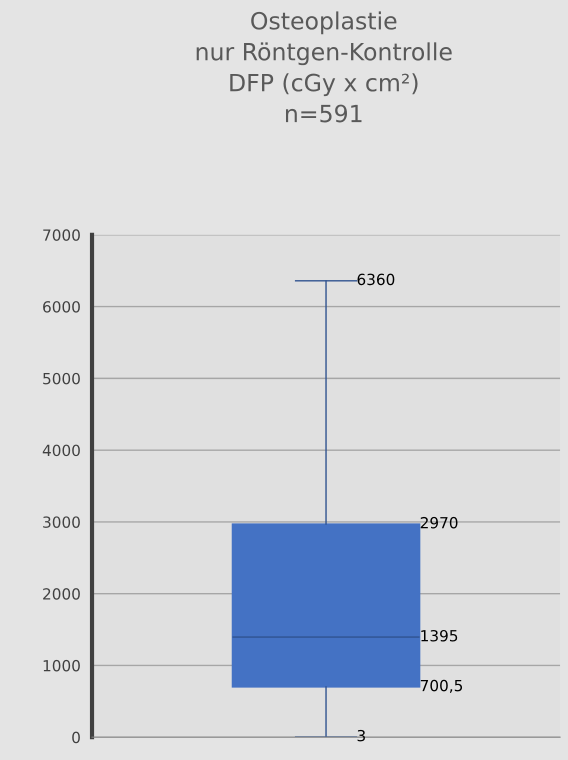 This screenshot has width=568, height=760. I want to click on chart-title: Osteoplastie nur Röntgen-Kontrolle DFP (cGy x cm²) n=591, so click(324, 66).